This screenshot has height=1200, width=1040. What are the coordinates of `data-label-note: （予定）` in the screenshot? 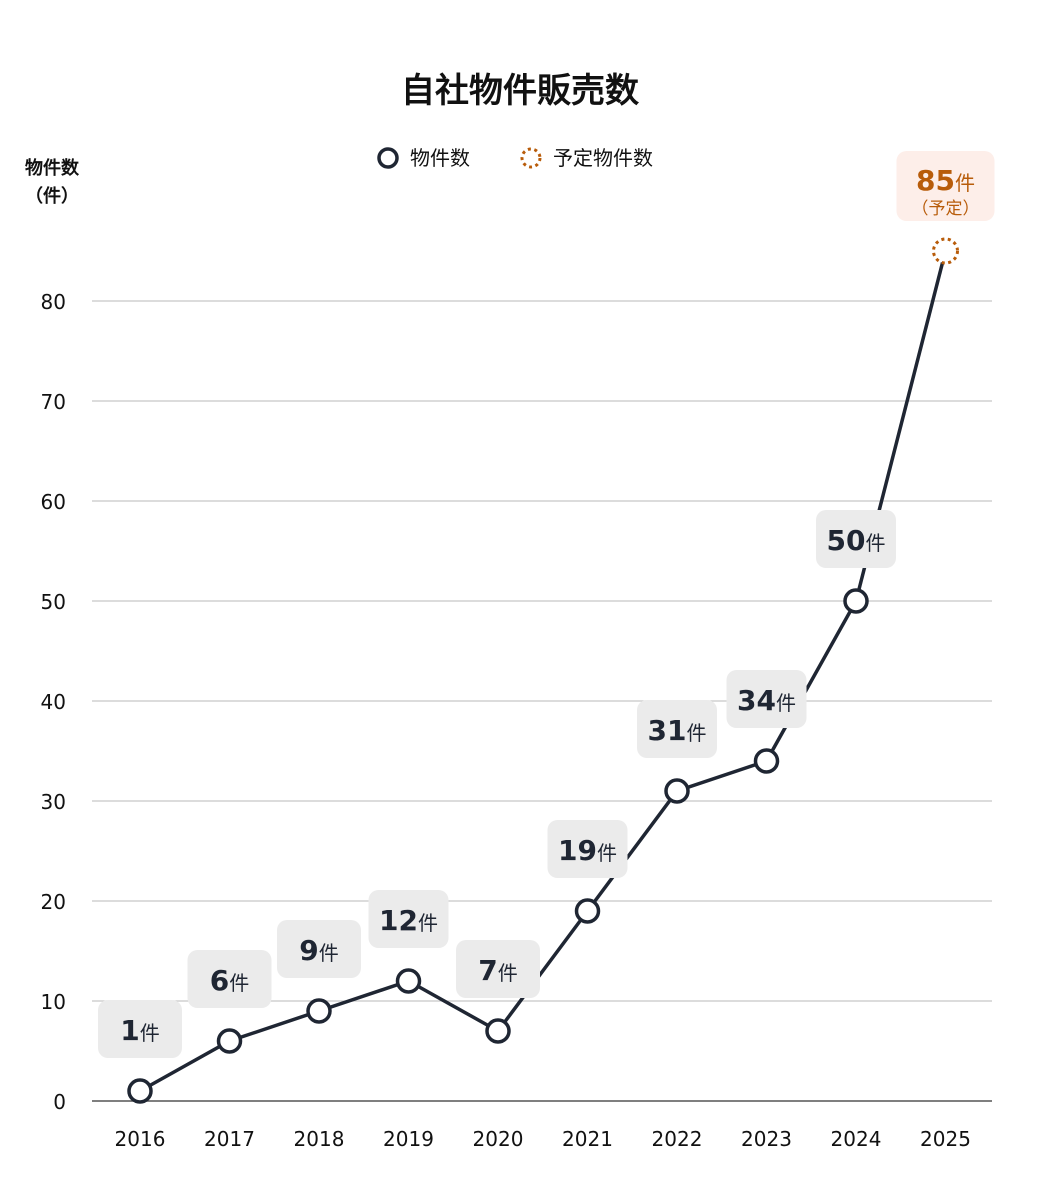 It's located at (946, 209).